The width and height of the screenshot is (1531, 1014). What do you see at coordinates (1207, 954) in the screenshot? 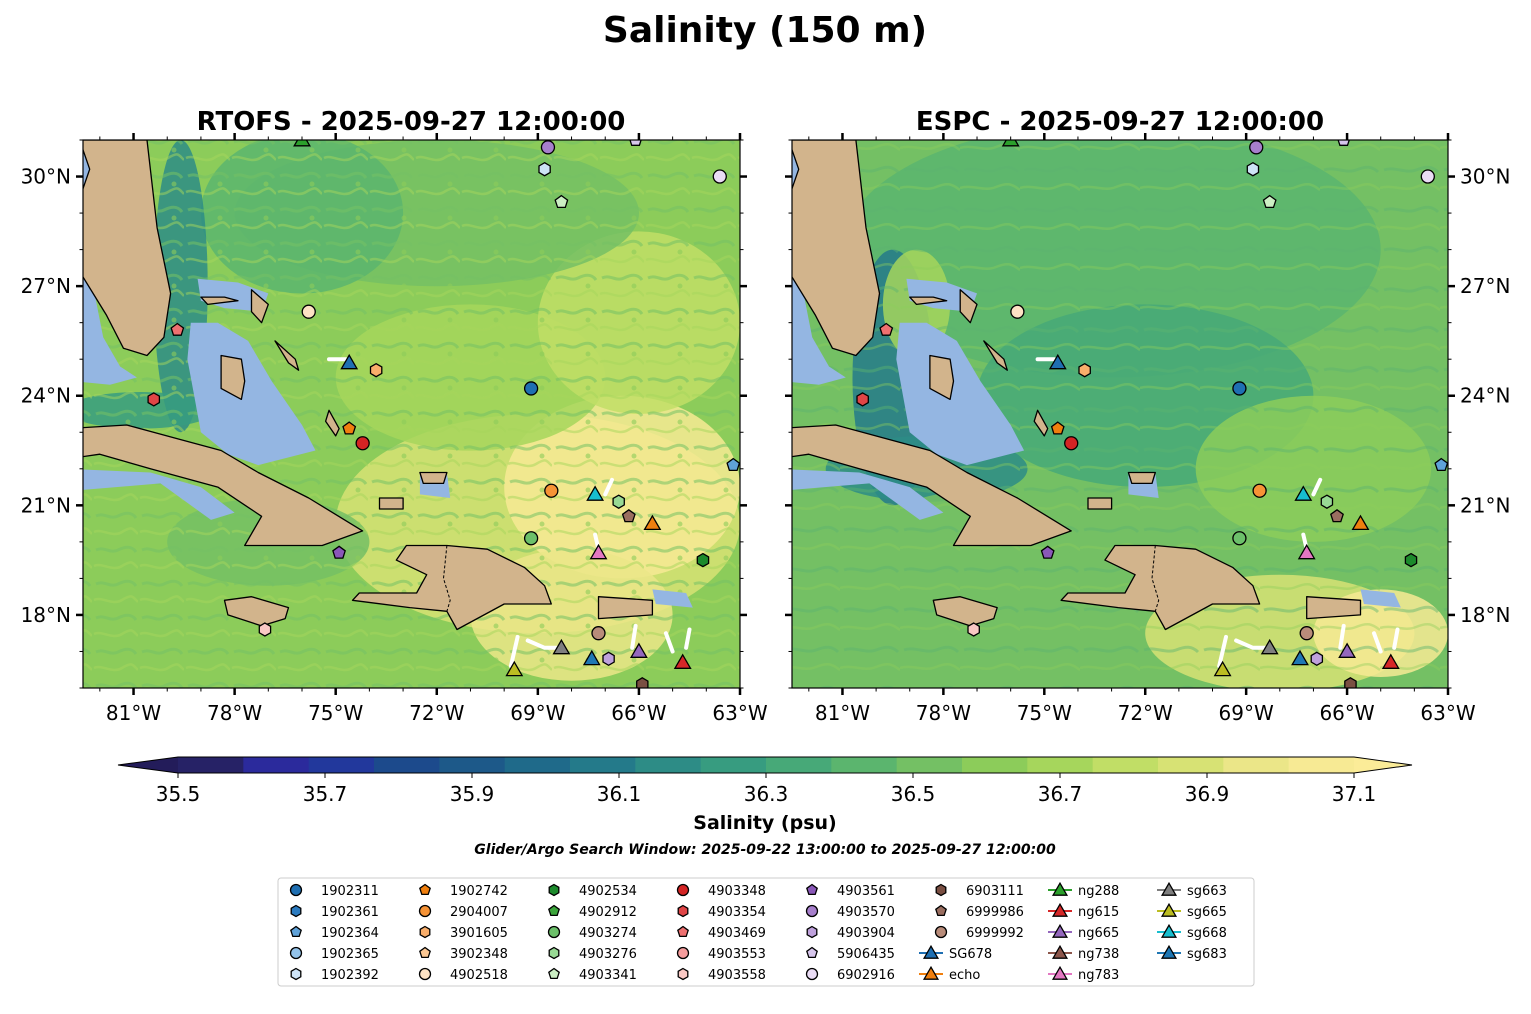
I see `legend-label: sg683` at bounding box center [1207, 954].